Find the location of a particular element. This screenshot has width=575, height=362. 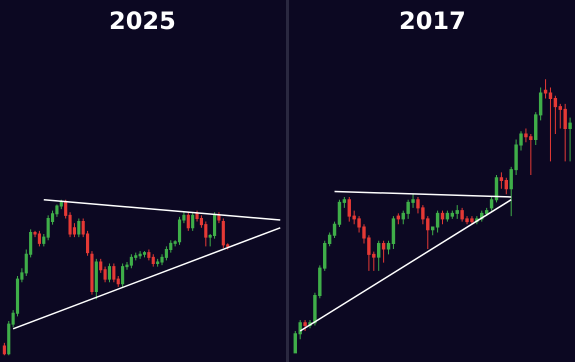

chart-title: 2017 is located at coordinates (432, 21).